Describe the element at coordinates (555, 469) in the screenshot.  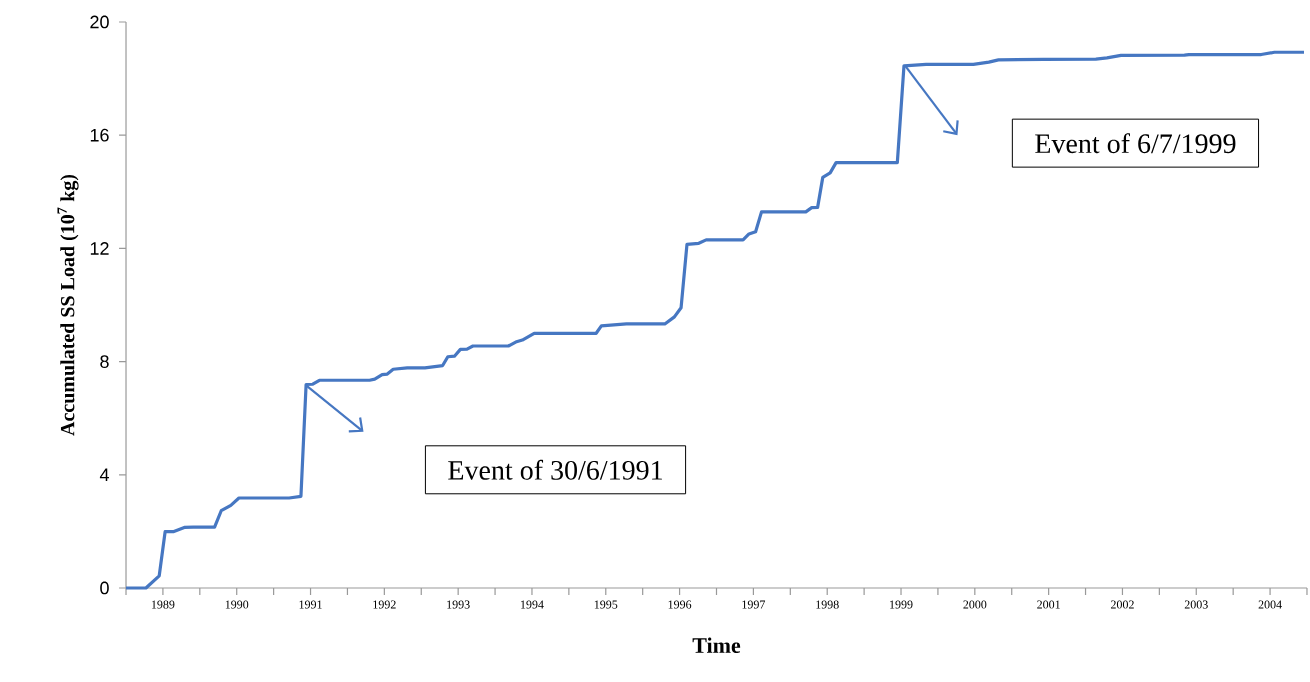
I see `annotation: Event of 30/6/1991` at that location.